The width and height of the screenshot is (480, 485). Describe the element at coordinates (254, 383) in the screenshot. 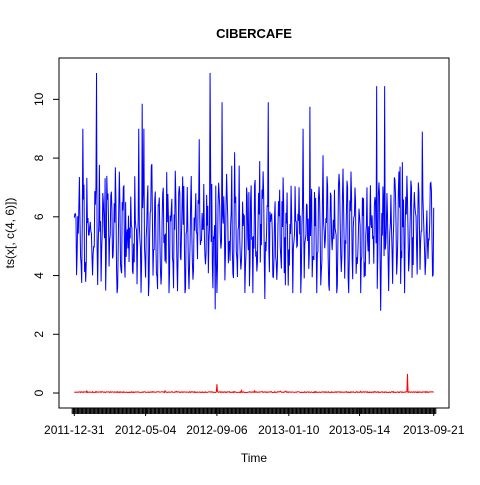

I see `series-2-line` at that location.